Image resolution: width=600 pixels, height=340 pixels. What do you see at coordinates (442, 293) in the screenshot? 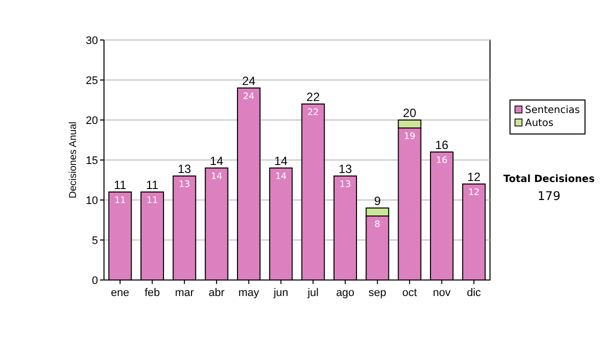
I see `x-tick-label: nov` at bounding box center [442, 293].